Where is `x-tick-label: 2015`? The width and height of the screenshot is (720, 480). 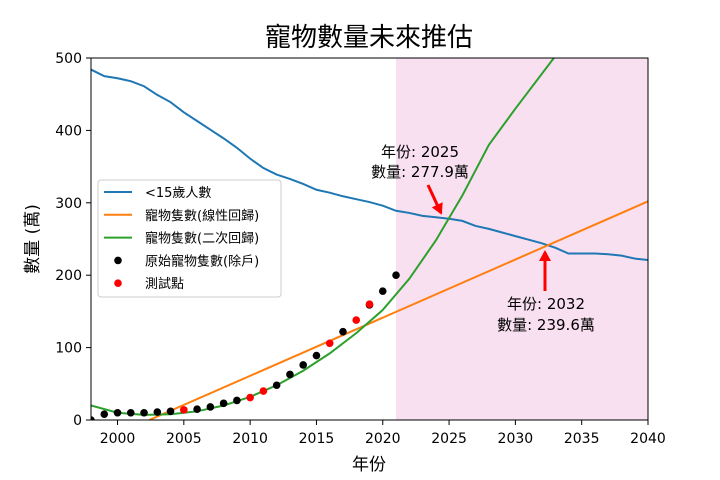
x-tick-label: 2015 is located at coordinates (317, 439).